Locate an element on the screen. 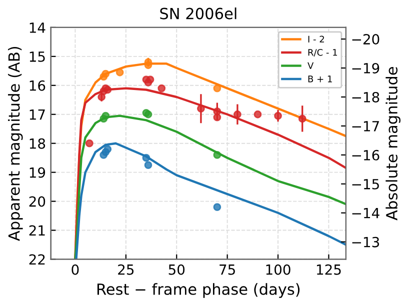  x-tick-label: 50 is located at coordinates (176, 269).